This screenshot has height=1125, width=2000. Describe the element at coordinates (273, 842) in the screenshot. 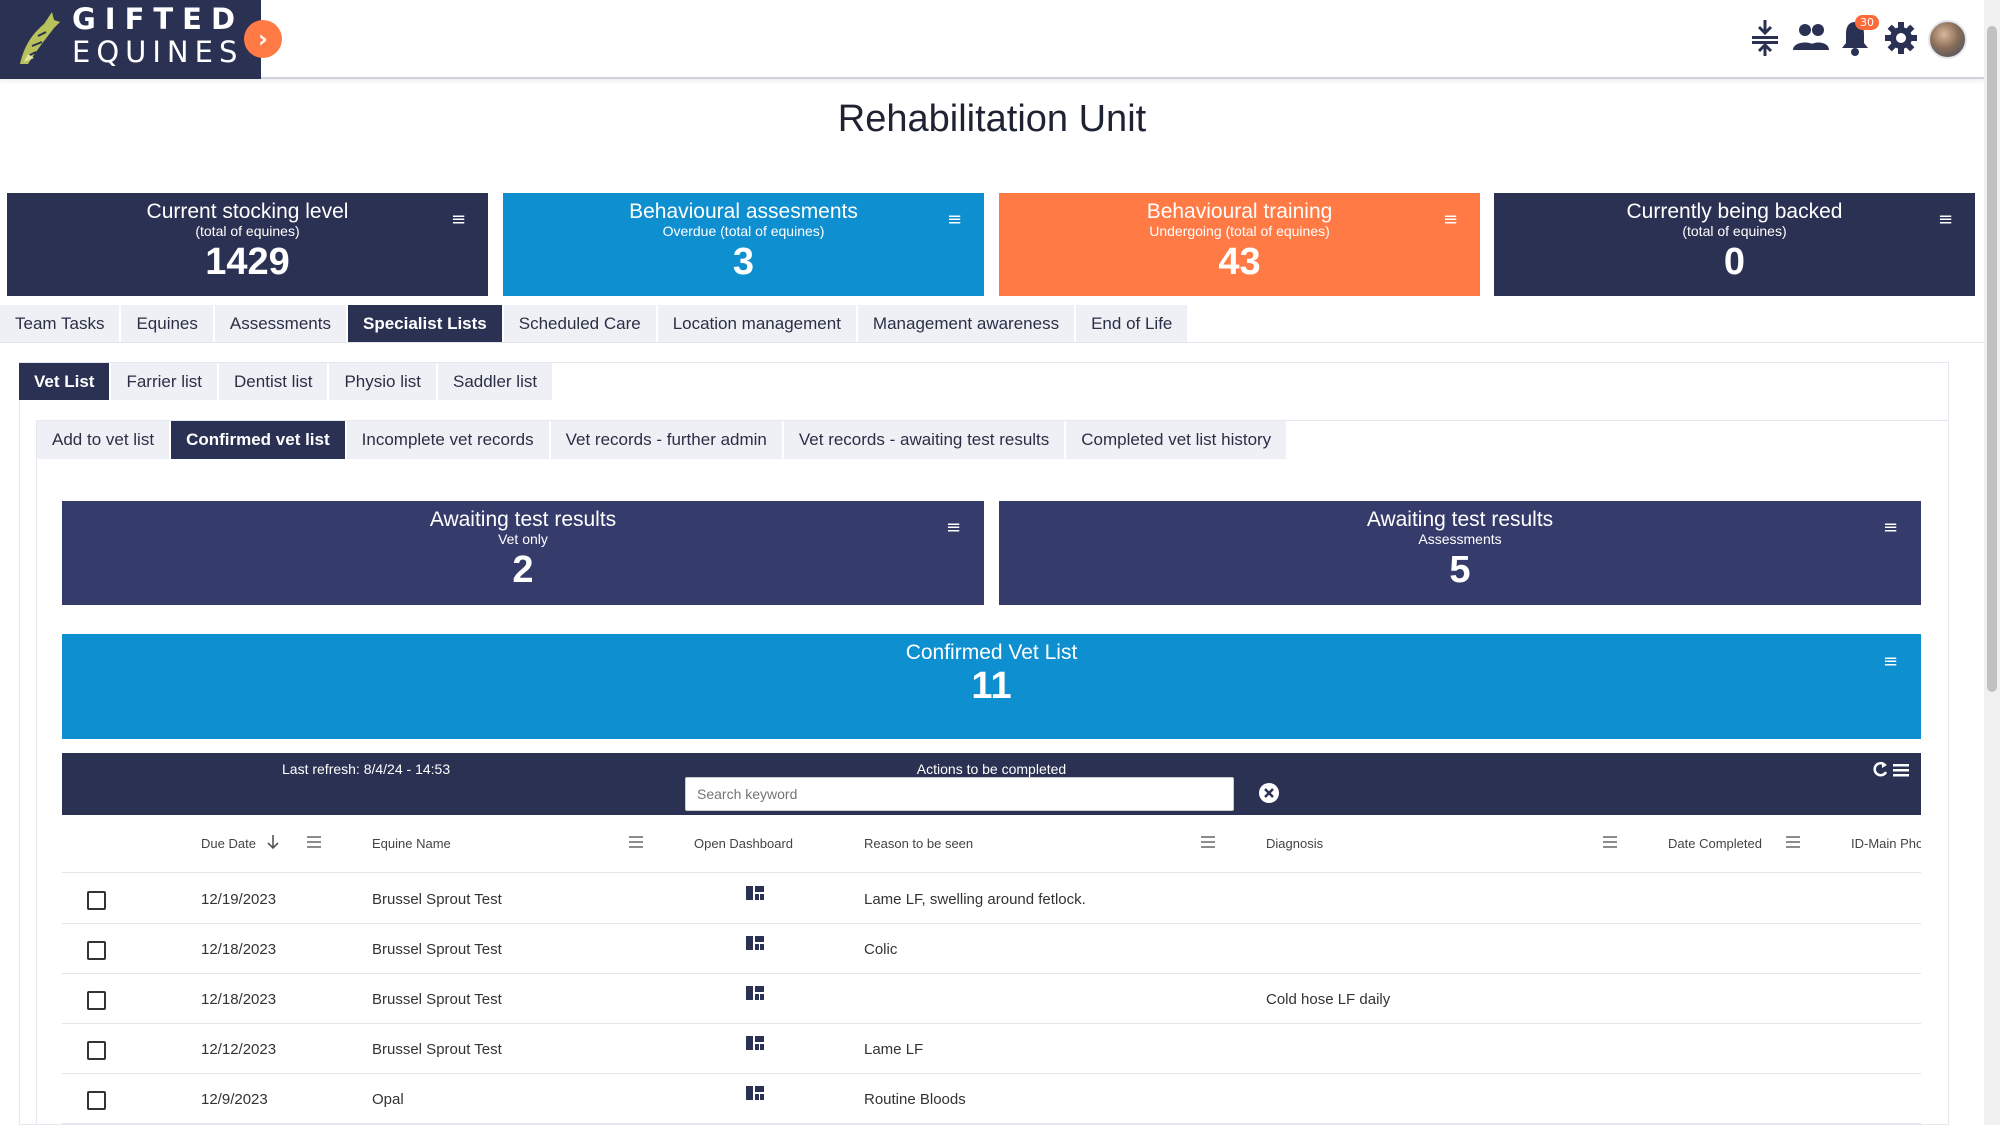

I see `sort-descending-icon` at that location.